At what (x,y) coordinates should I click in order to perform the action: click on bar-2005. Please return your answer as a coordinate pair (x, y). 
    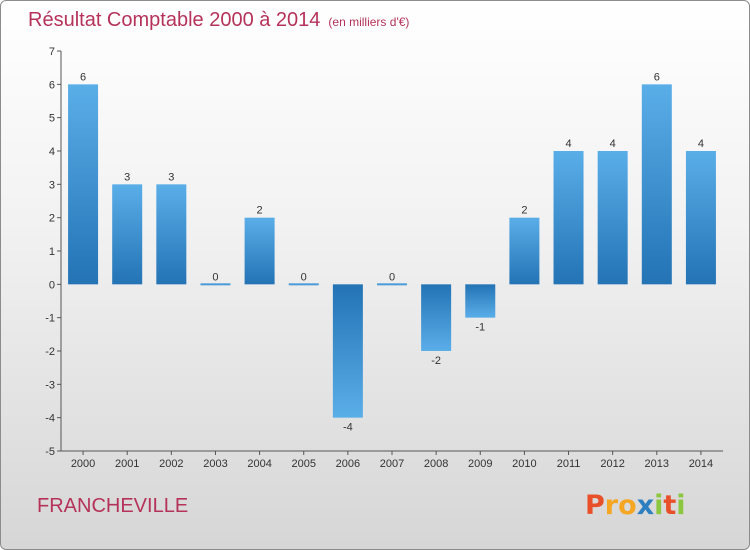
    Looking at the image, I should click on (303, 284).